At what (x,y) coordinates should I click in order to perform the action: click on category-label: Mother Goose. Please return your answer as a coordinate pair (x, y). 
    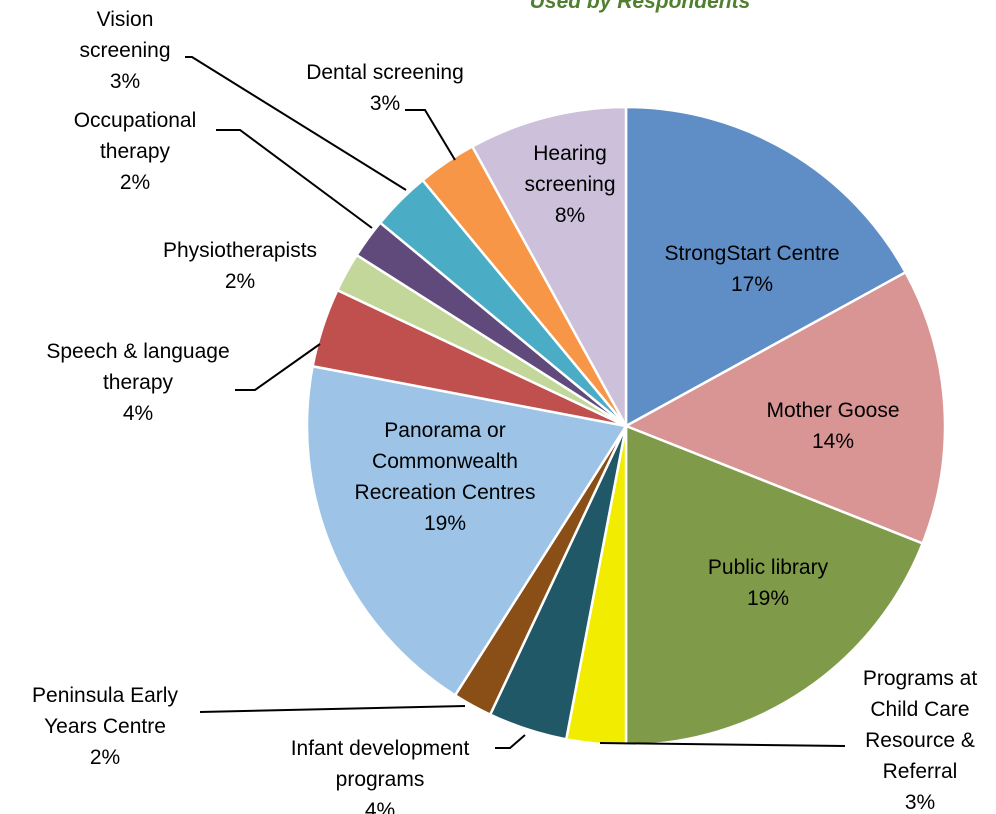
    Looking at the image, I should click on (833, 410).